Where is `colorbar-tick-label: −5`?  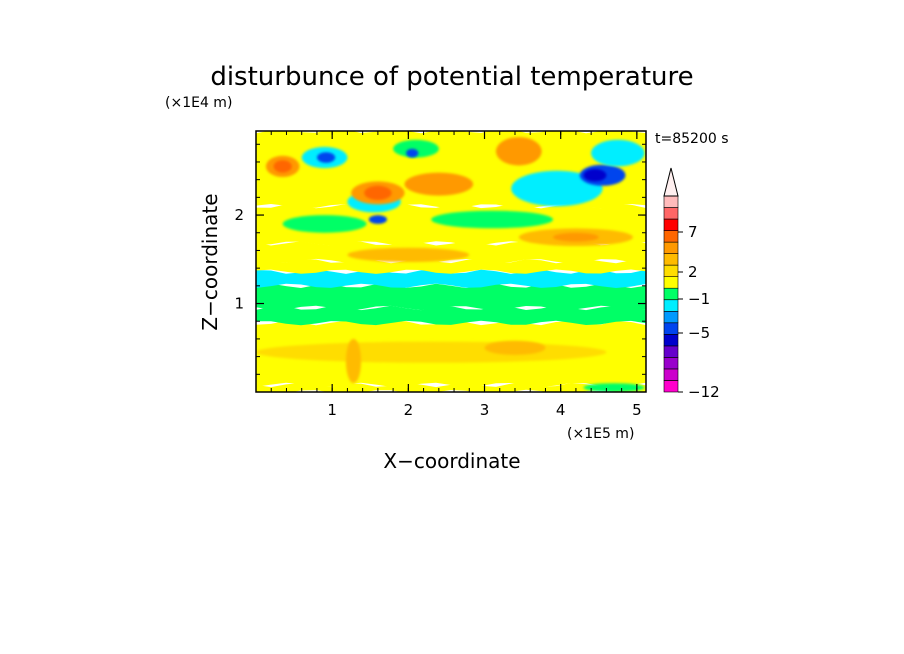 colorbar-tick-label: −5 is located at coordinates (699, 333).